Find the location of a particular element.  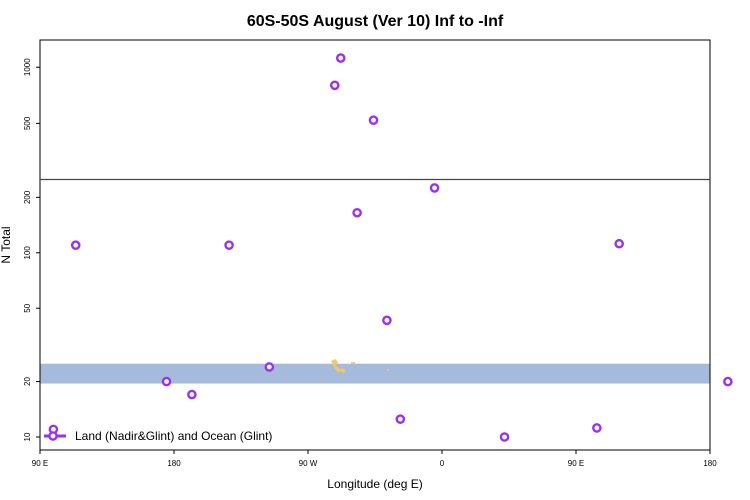

legend-marker is located at coordinates (53, 436).